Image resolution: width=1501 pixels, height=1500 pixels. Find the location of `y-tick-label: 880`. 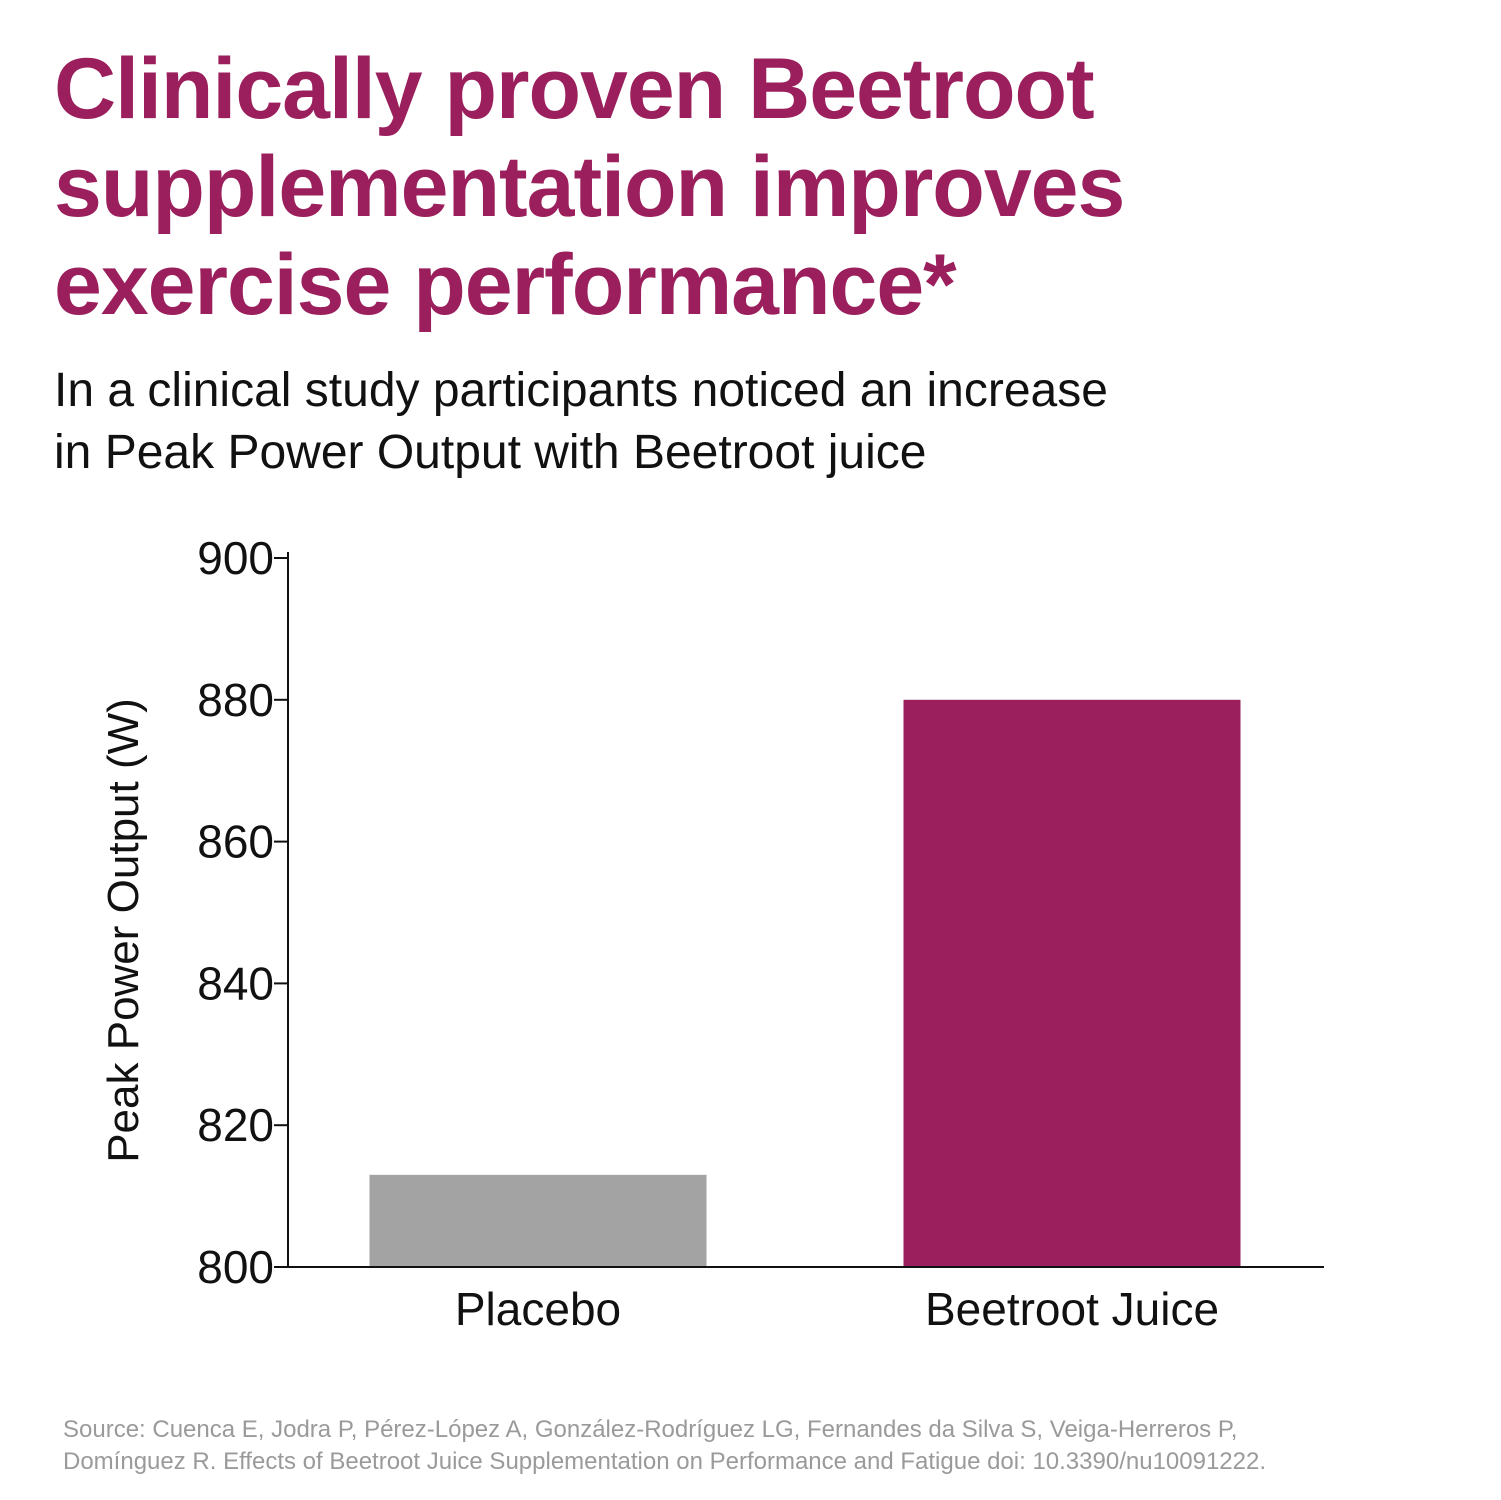

y-tick-label: 880 is located at coordinates (235, 700).